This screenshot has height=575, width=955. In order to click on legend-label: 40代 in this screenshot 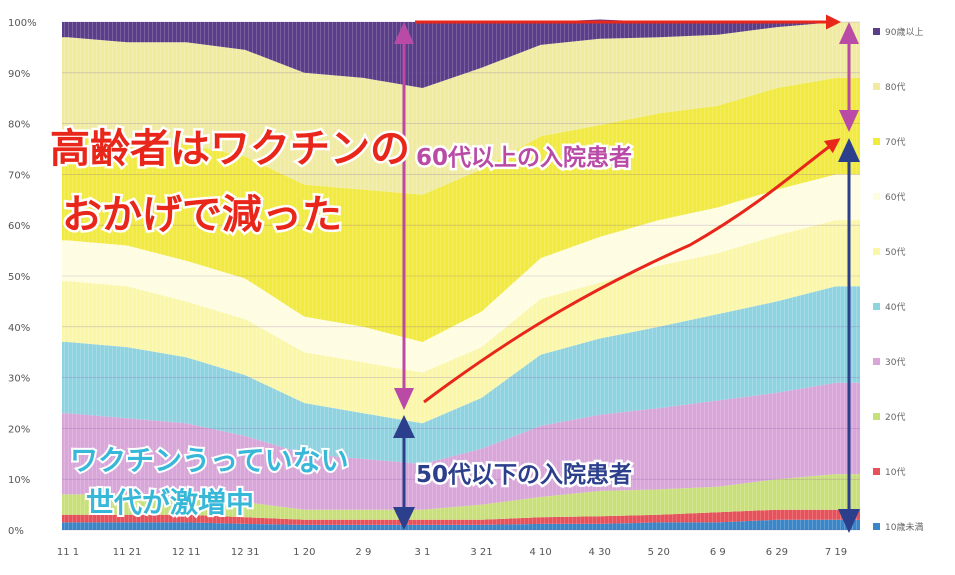, I will do `click(895, 307)`.